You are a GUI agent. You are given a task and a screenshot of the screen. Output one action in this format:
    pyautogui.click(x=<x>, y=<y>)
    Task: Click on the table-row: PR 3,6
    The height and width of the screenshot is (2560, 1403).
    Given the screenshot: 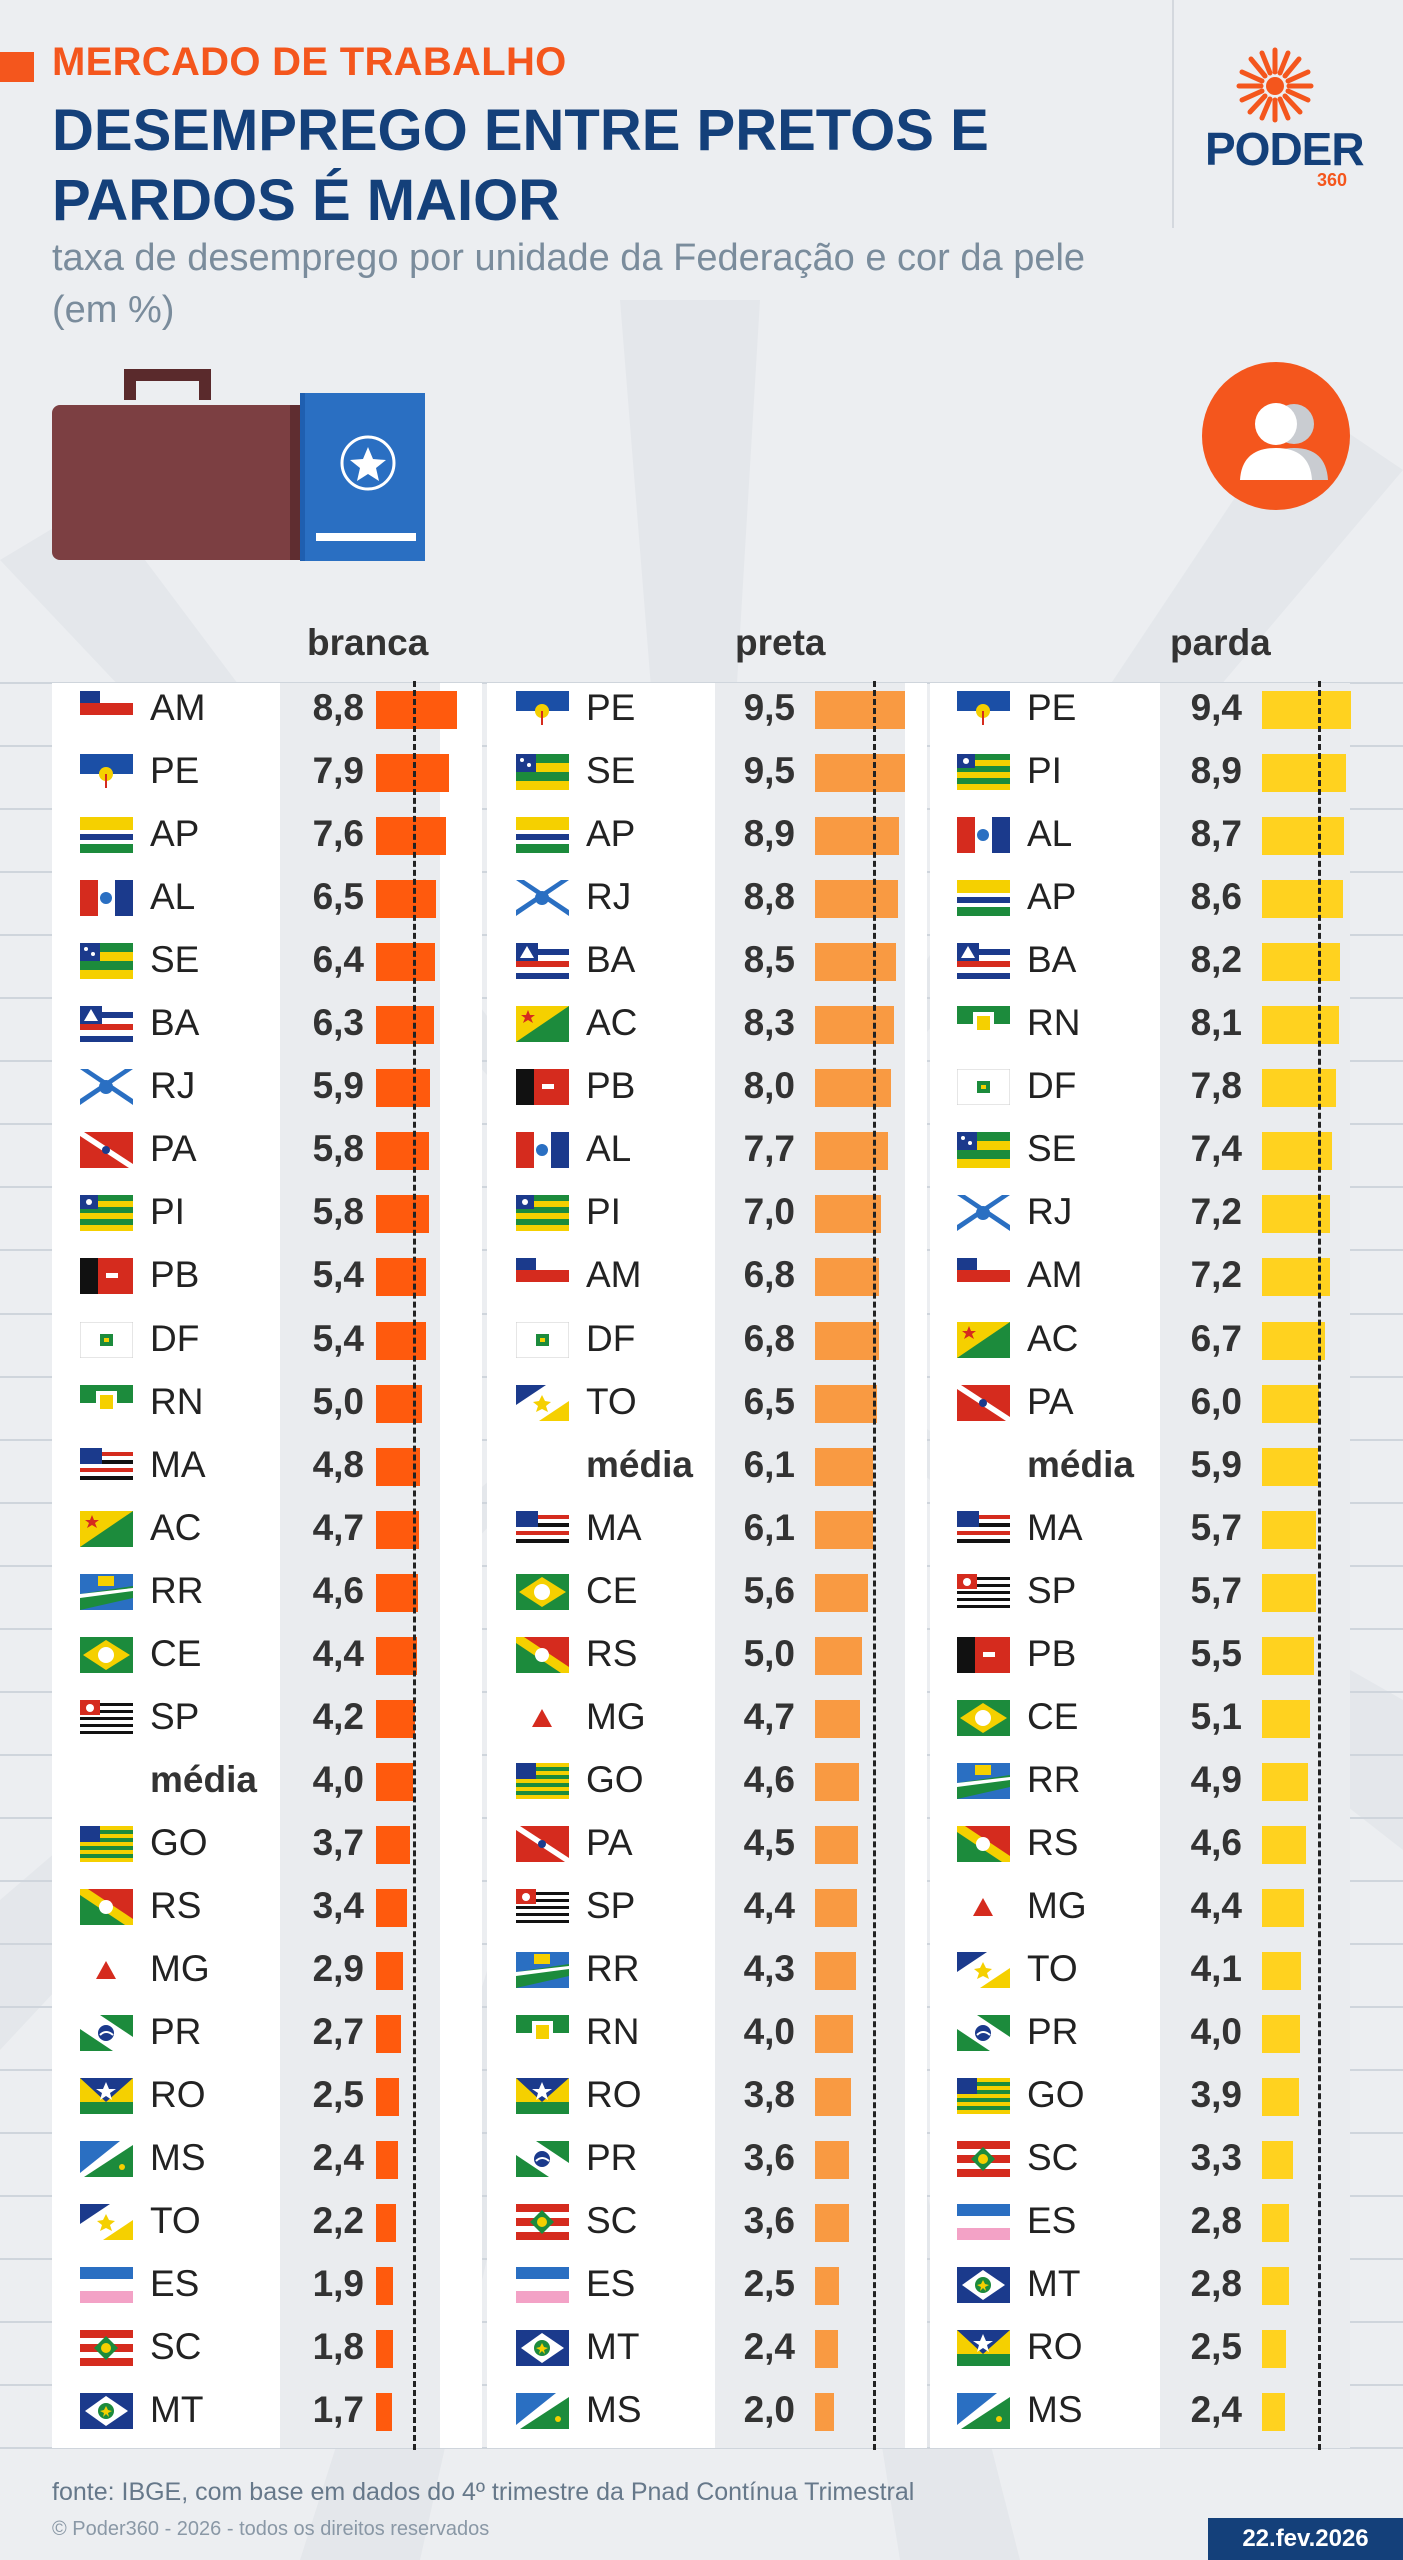 What is the action you would take?
    pyautogui.click(x=701, y=2164)
    